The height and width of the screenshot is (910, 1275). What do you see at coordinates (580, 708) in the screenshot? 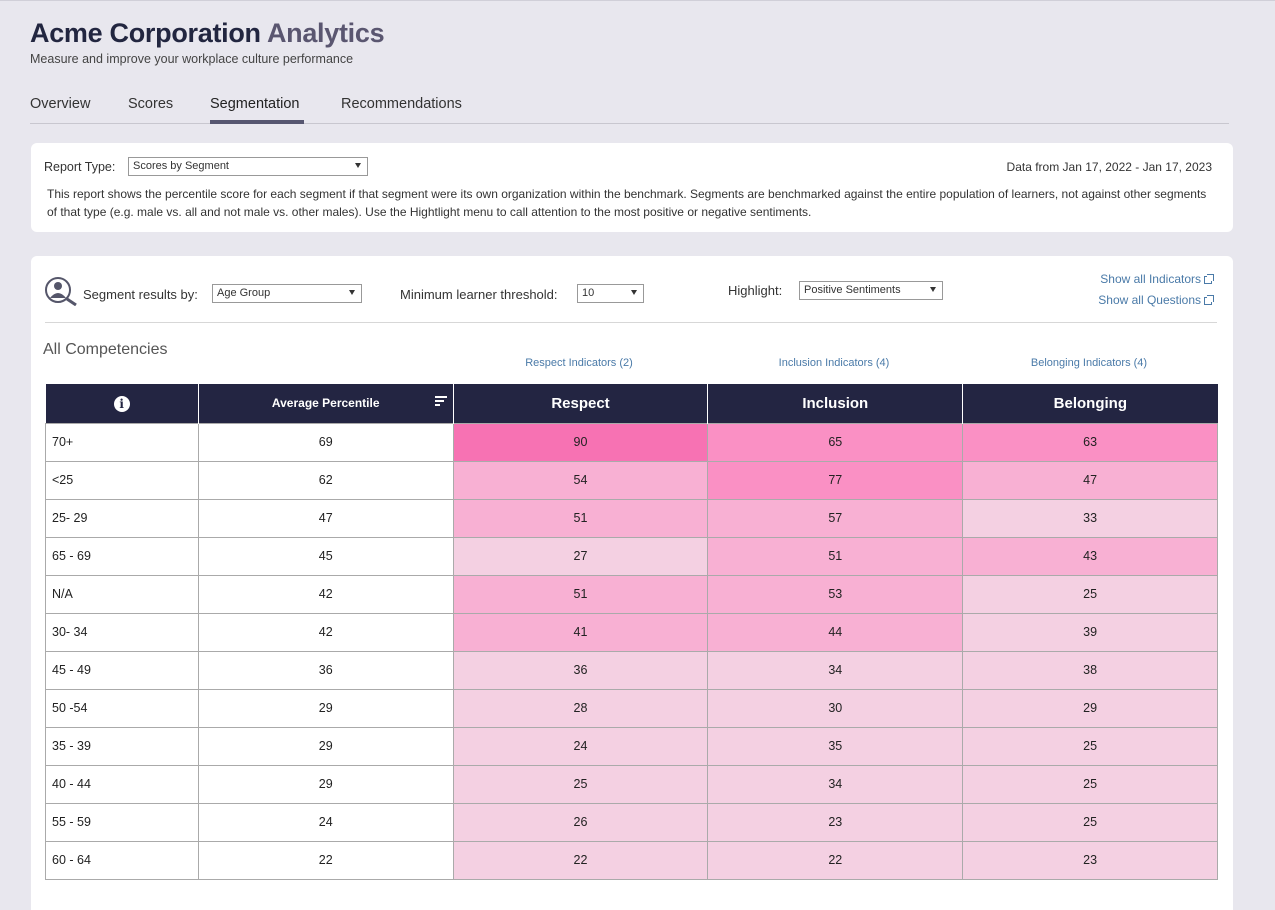
I see `respect-cell: 28` at bounding box center [580, 708].